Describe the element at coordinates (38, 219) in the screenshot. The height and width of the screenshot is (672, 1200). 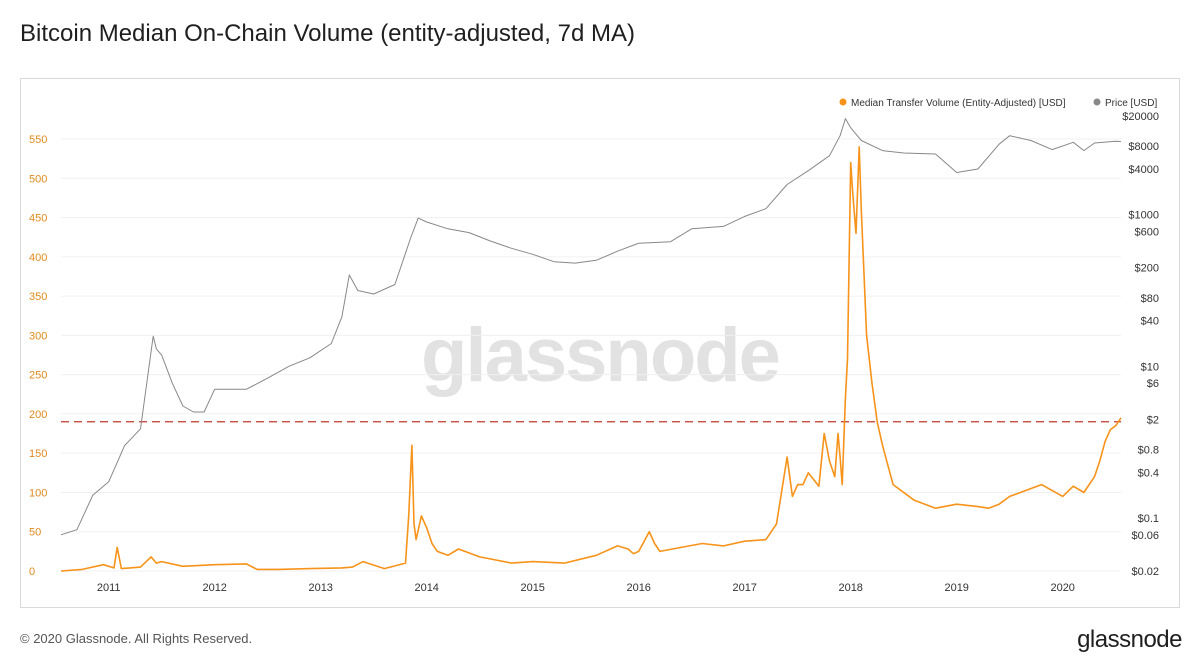
I see `y-left-tick-label: 450` at that location.